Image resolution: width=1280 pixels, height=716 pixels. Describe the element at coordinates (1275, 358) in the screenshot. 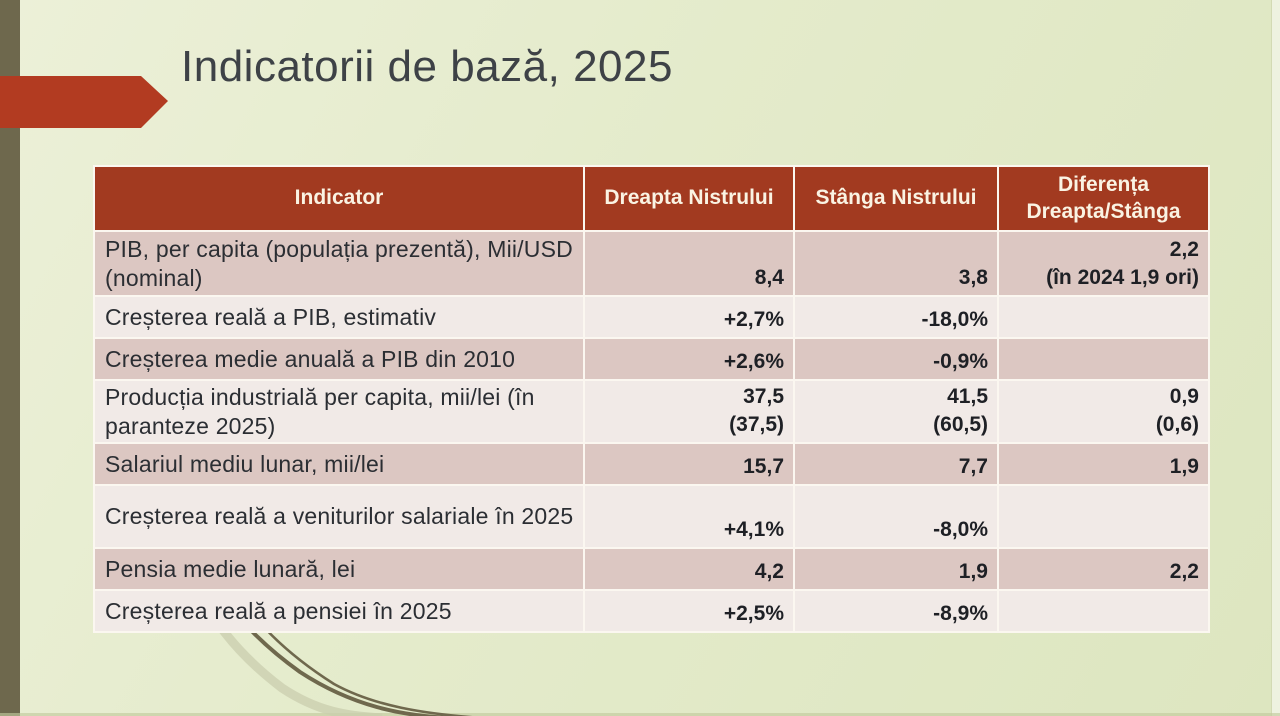

I see `right-edge-strip` at that location.